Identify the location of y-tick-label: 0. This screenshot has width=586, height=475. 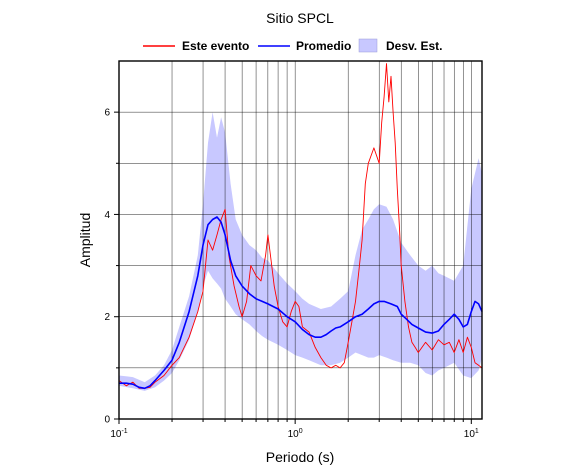
(107, 420).